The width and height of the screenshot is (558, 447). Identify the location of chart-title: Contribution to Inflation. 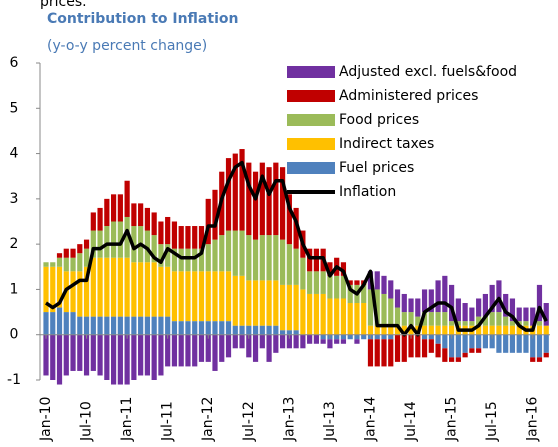
(142, 19).